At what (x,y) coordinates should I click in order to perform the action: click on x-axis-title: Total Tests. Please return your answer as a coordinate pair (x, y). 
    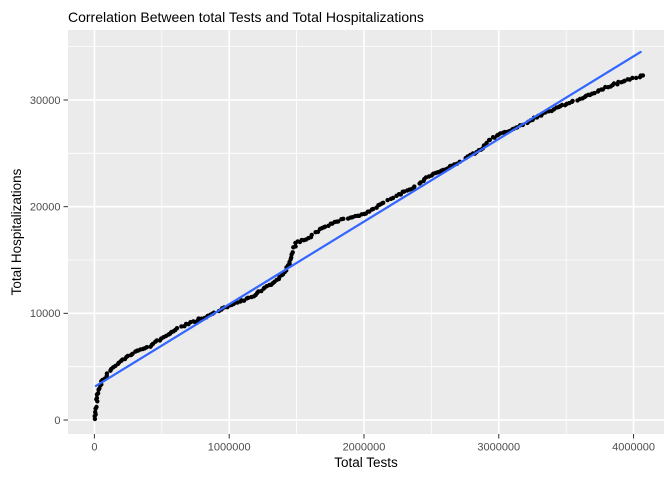
    Looking at the image, I should click on (366, 462).